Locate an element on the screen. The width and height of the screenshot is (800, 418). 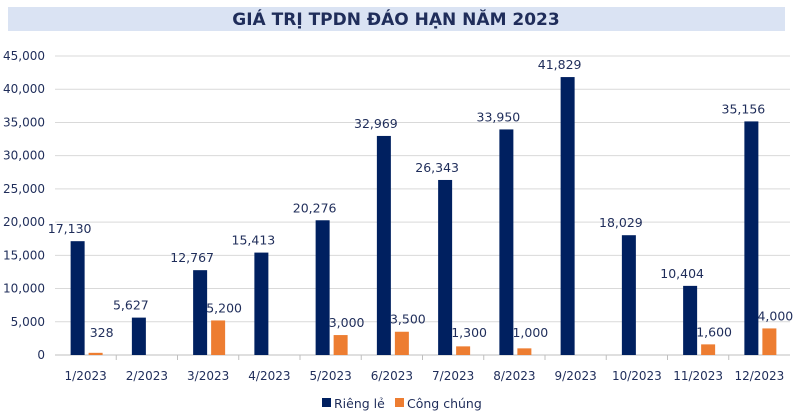
data-label: 35,156 is located at coordinates (744, 108).